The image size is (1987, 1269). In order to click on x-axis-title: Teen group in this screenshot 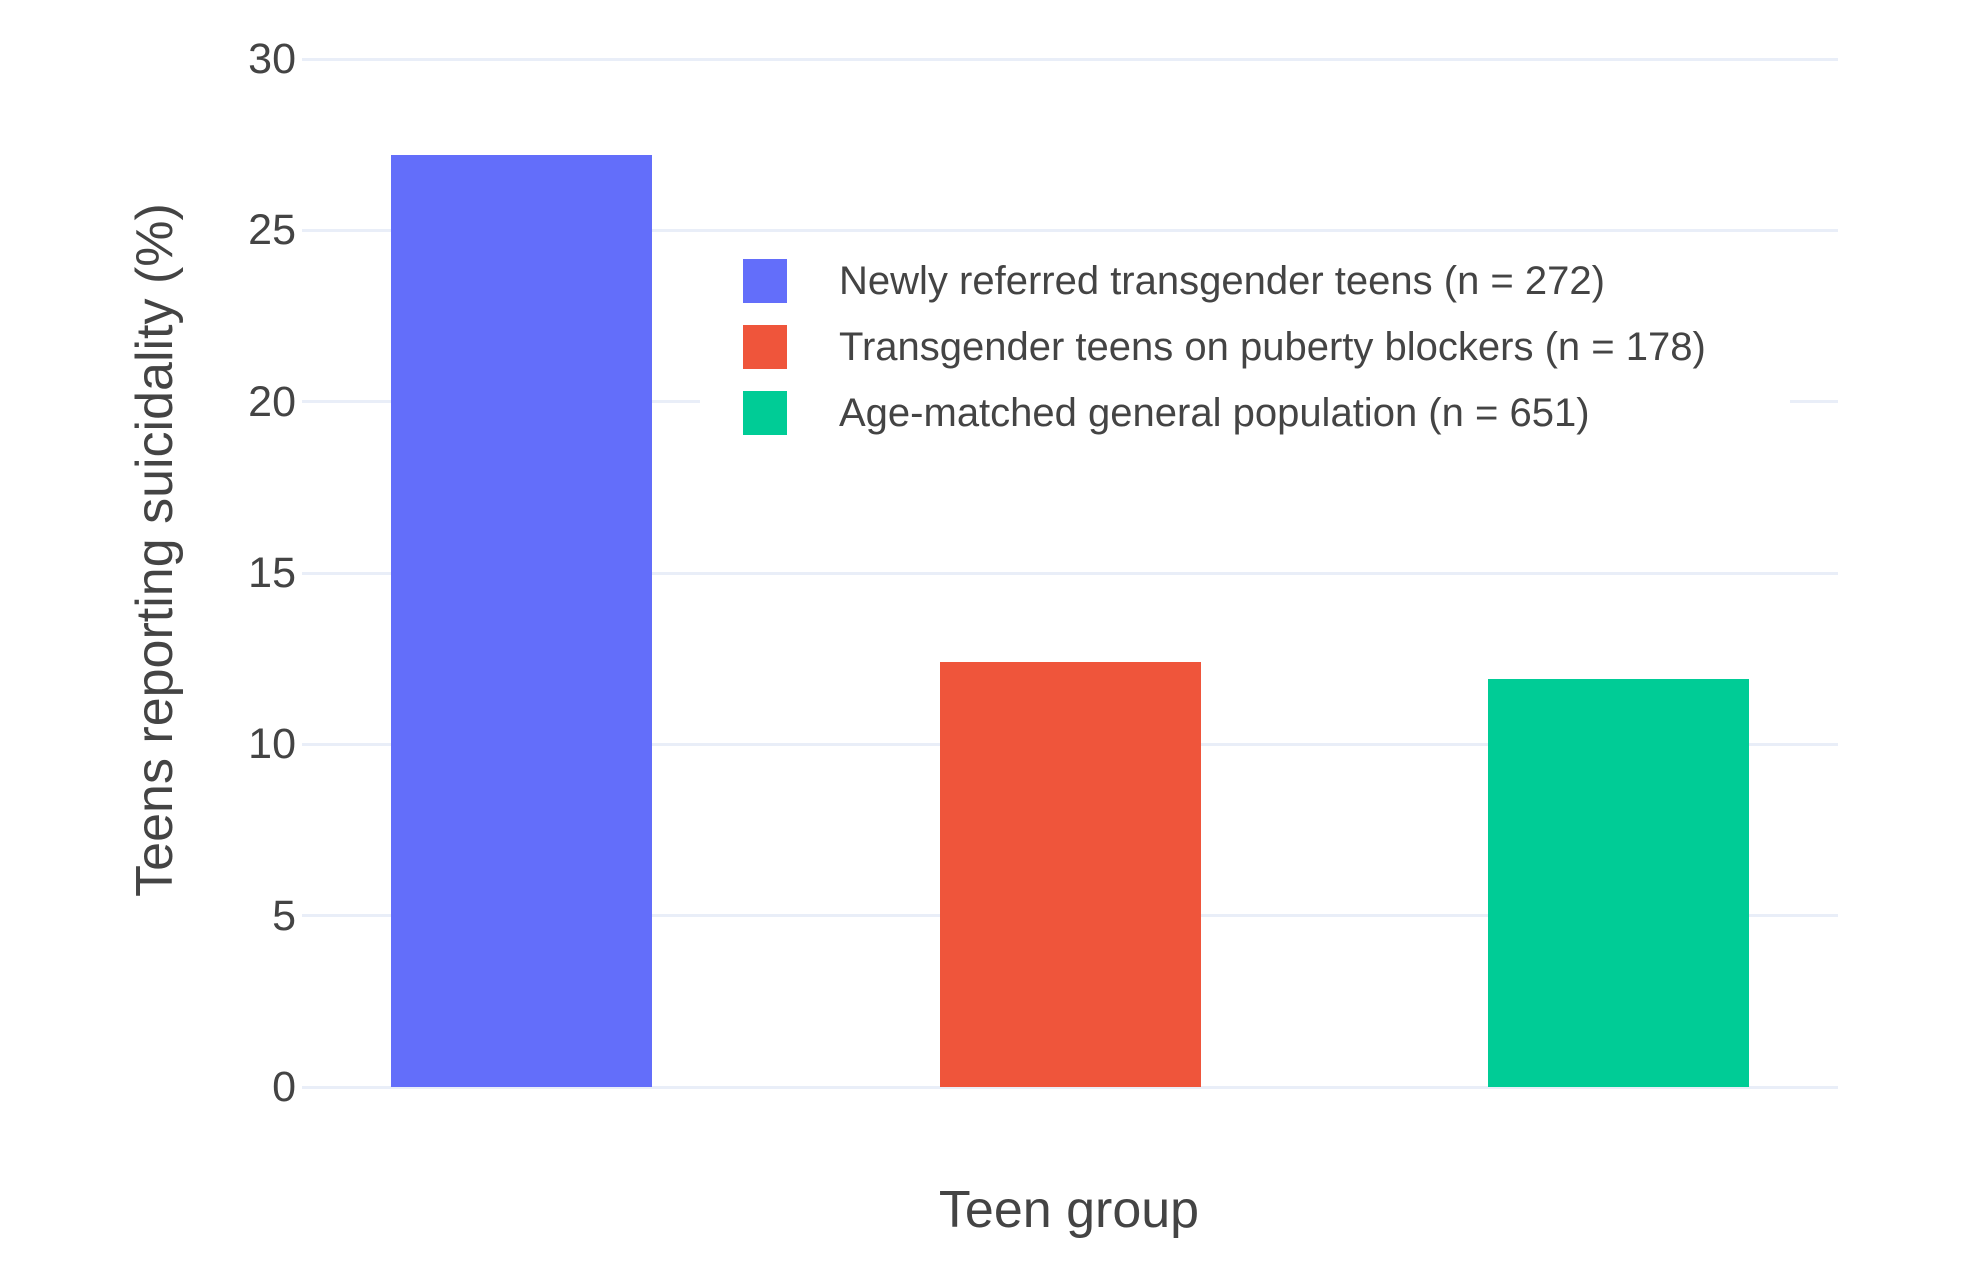, I will do `click(1069, 1210)`.